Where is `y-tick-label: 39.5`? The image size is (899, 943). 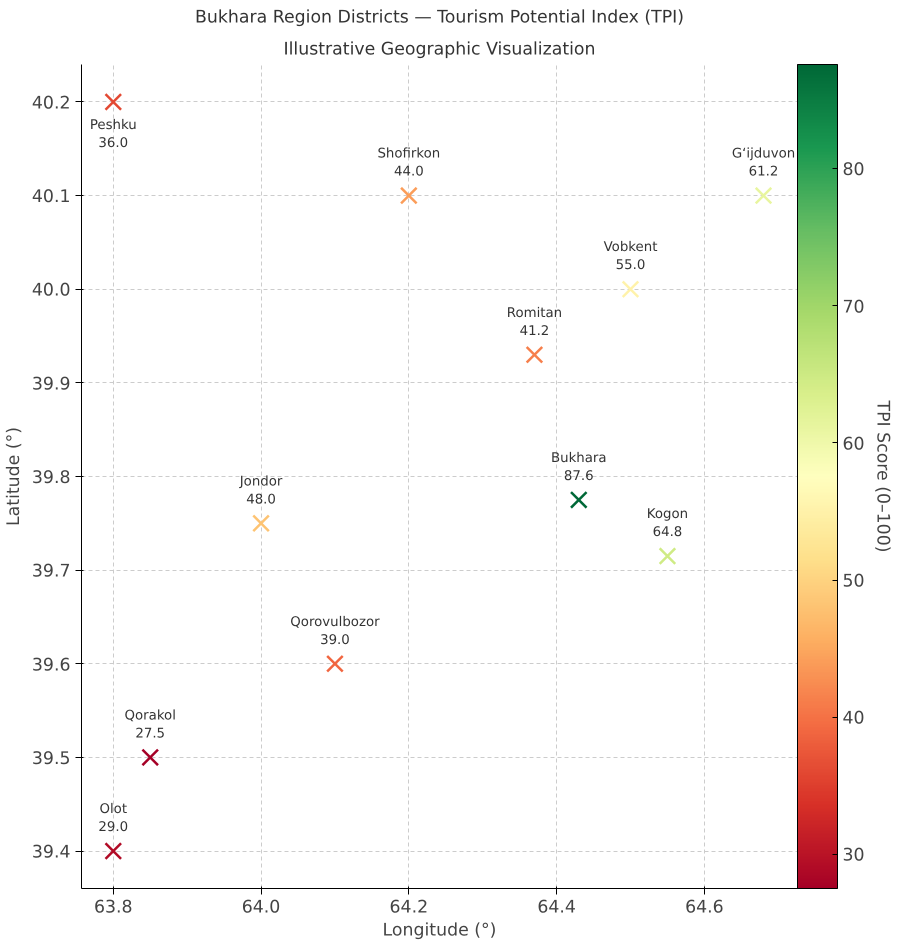 y-tick-label: 39.5 is located at coordinates (51, 758).